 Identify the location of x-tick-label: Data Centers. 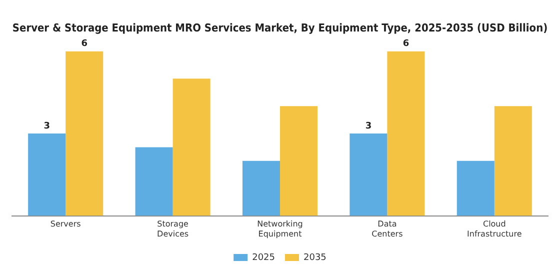
(387, 229).